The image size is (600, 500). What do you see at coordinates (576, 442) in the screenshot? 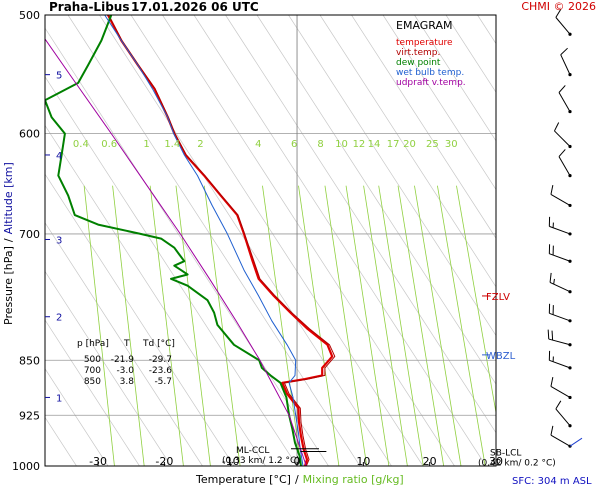
I see `storm-motion-marker` at bounding box center [576, 442].